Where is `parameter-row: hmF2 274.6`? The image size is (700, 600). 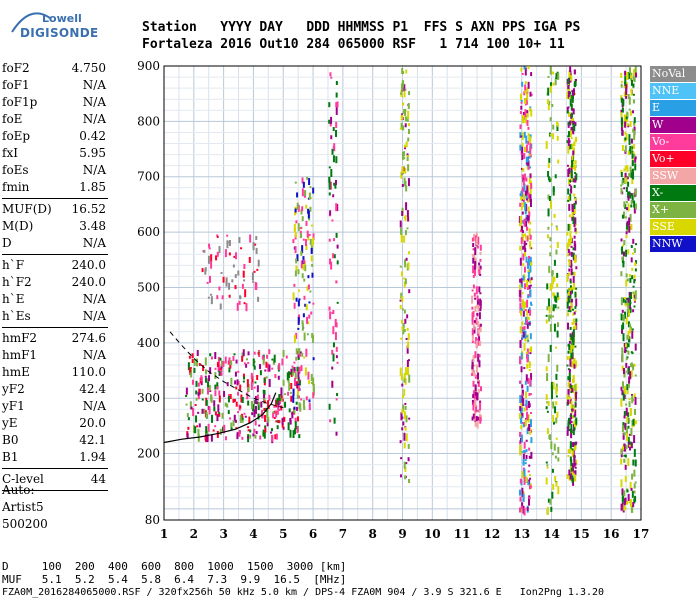
parameter-row: hmF2 274.6 is located at coordinates (55, 338).